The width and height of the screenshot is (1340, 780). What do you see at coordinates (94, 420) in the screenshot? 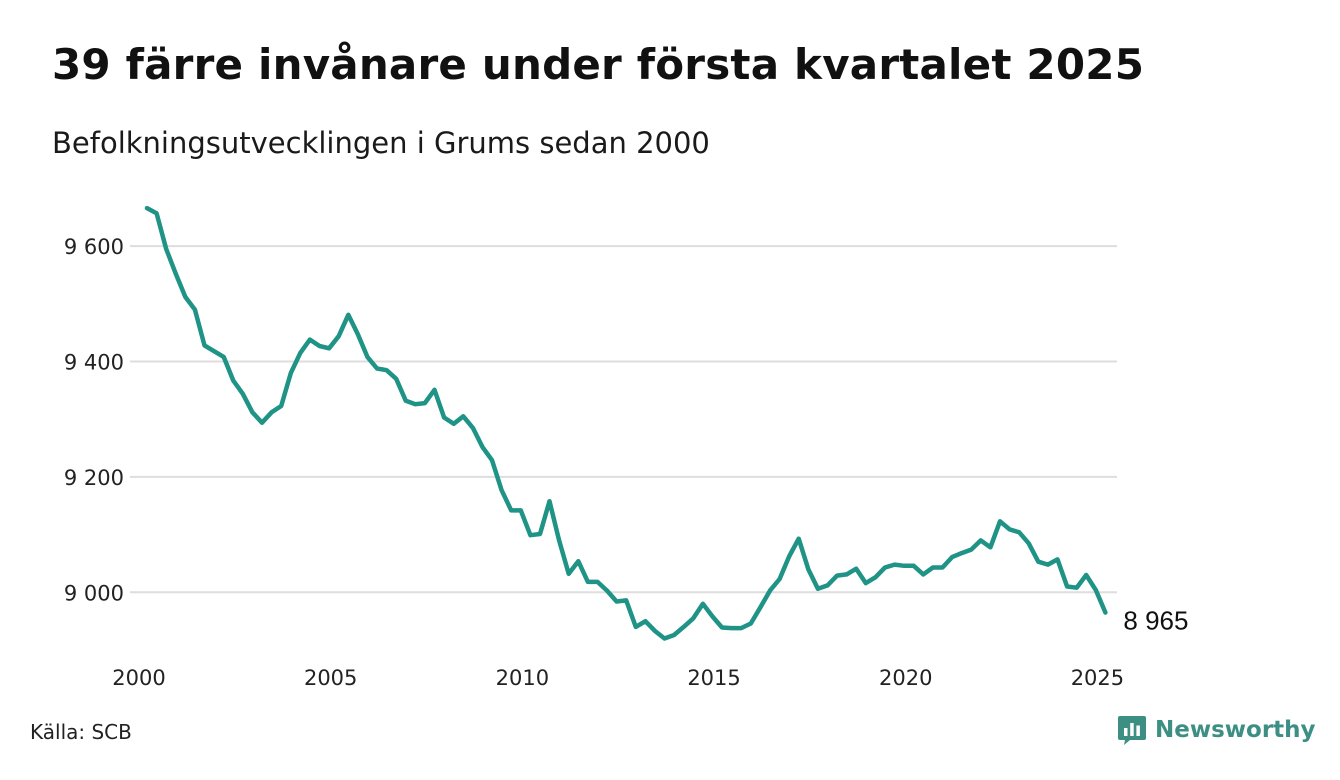
I see `y-axis-ticks: 9 000 9 200 9 400 9 600` at bounding box center [94, 420].